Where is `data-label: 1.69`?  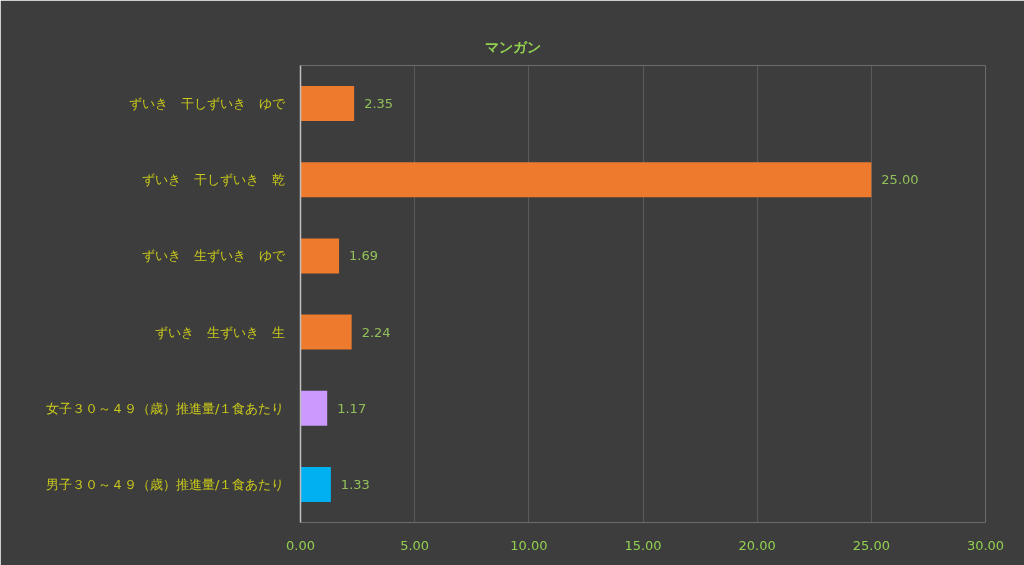 data-label: 1.69 is located at coordinates (364, 256).